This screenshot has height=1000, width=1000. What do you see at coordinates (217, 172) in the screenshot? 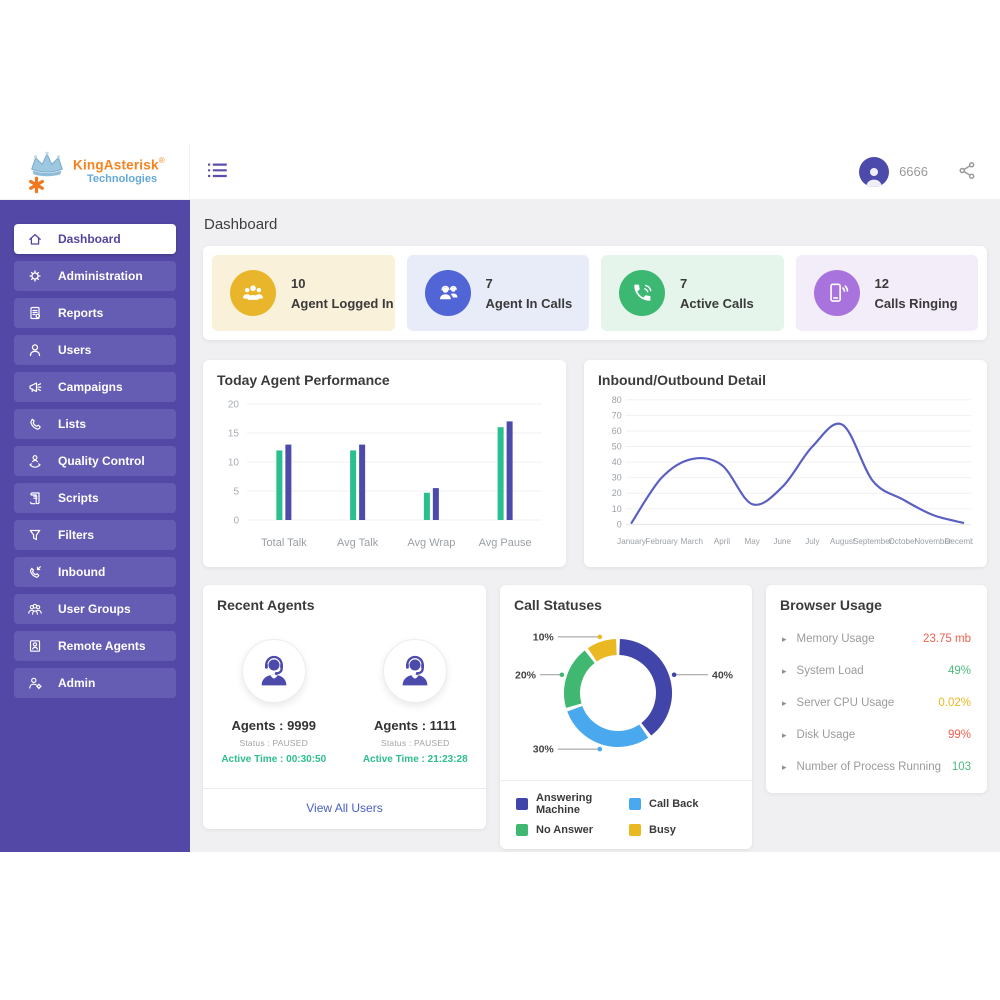
I see `menu-toggle-button` at bounding box center [217, 172].